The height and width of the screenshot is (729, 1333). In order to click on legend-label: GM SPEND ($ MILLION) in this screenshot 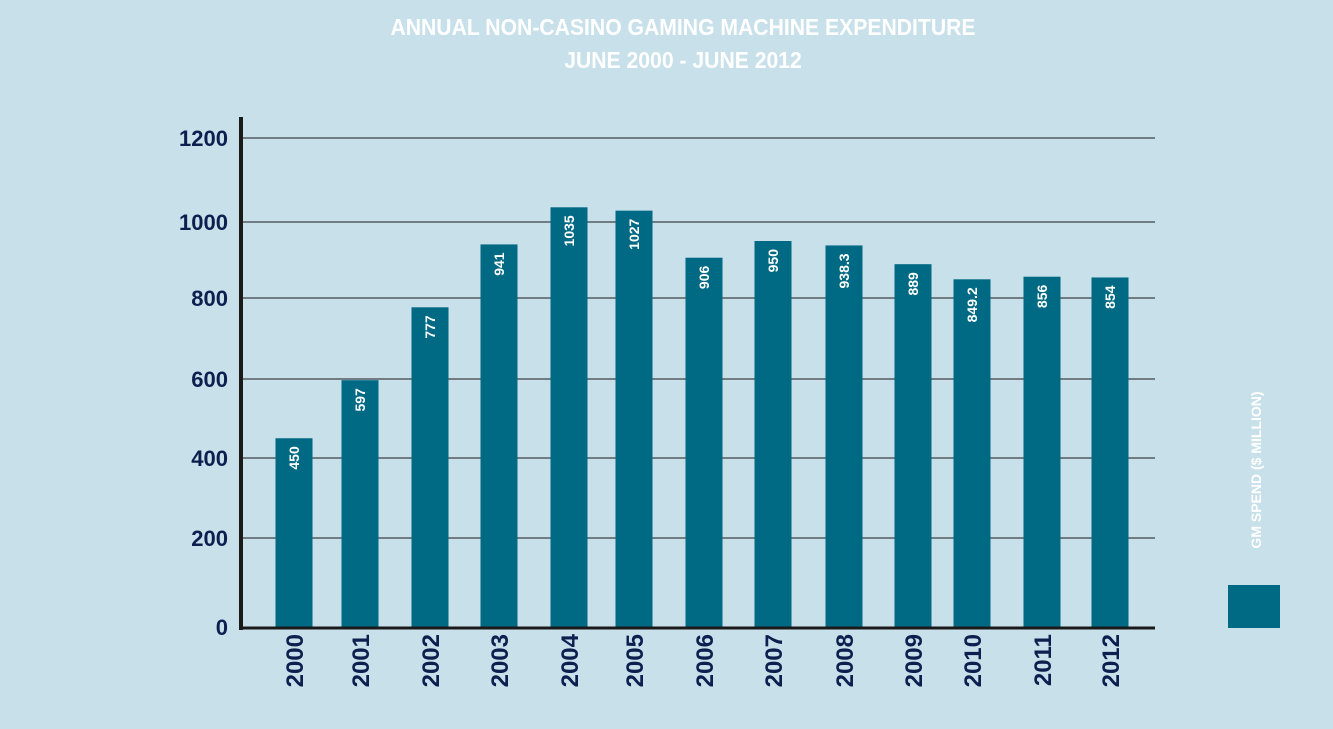, I will do `click(1256, 470)`.